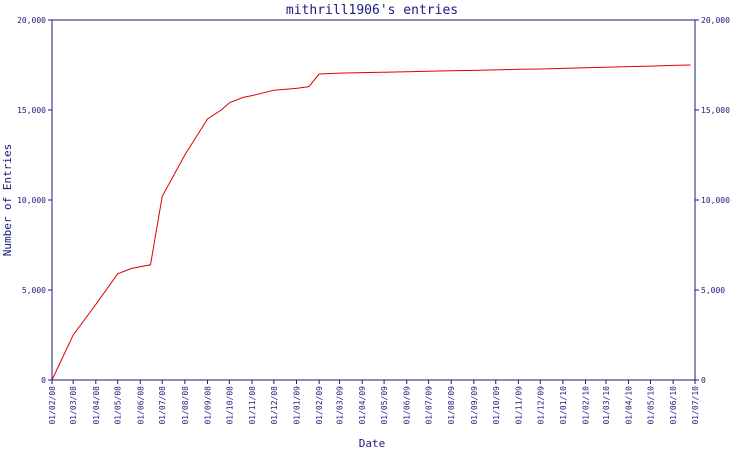 The height and width of the screenshot is (450, 750). What do you see at coordinates (185, 405) in the screenshot?
I see `x-tick-label: 01/08/08` at bounding box center [185, 405].